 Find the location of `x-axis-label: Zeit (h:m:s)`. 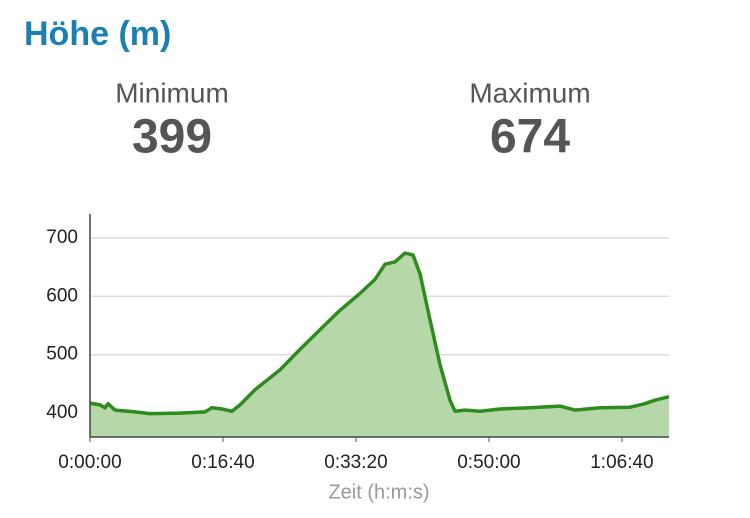

x-axis-label: Zeit (h:m:s) is located at coordinates (378, 492).